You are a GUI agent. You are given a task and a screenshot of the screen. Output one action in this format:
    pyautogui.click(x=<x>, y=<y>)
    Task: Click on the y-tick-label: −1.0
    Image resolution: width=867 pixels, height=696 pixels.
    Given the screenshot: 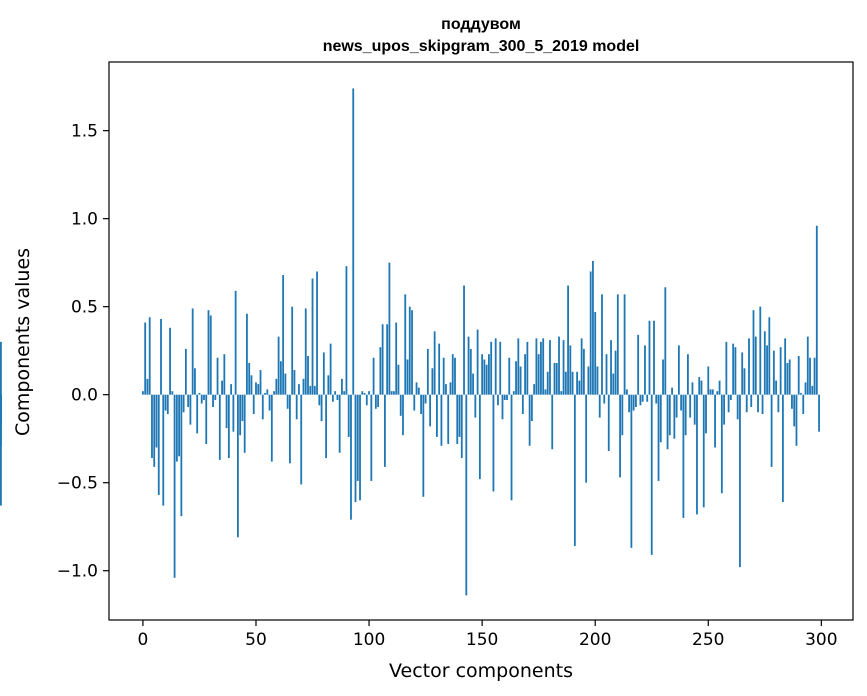 What is the action you would take?
    pyautogui.click(x=77, y=572)
    